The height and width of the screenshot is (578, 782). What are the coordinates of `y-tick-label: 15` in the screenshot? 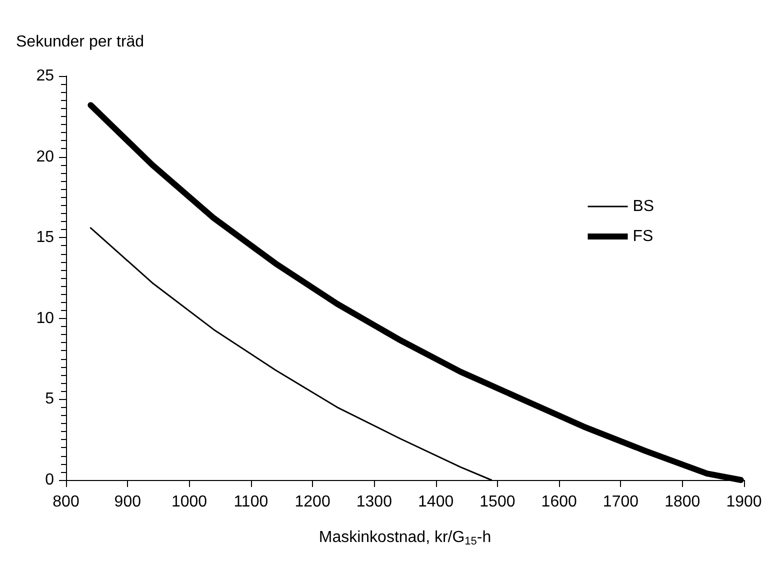 It's located at (45, 237).